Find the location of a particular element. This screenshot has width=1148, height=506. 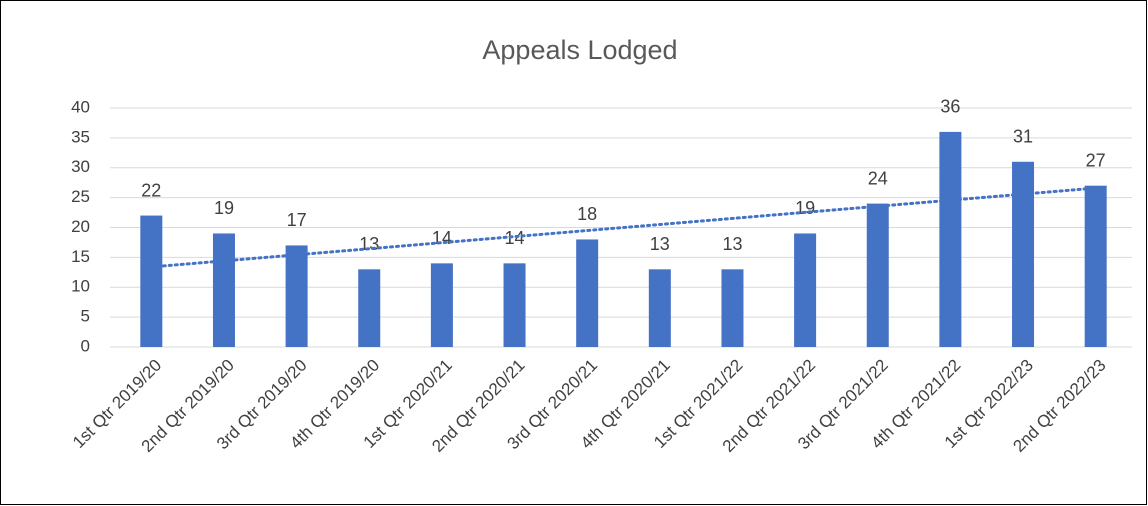

y-tick-label: 10 is located at coordinates (80, 286).